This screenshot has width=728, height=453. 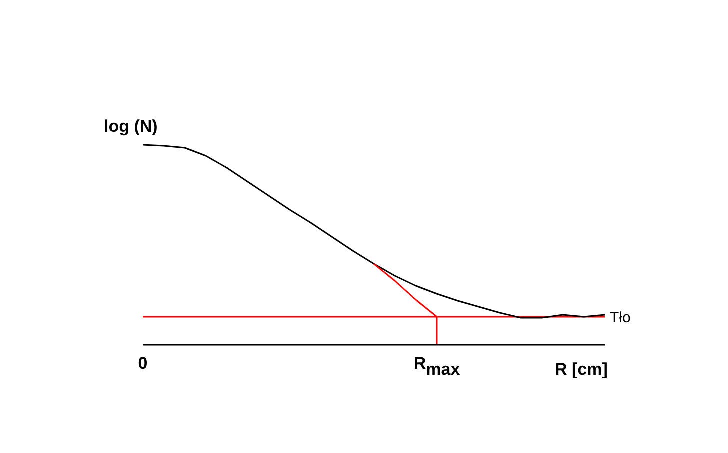 I want to click on x-tick-label: 0, so click(x=143, y=363).